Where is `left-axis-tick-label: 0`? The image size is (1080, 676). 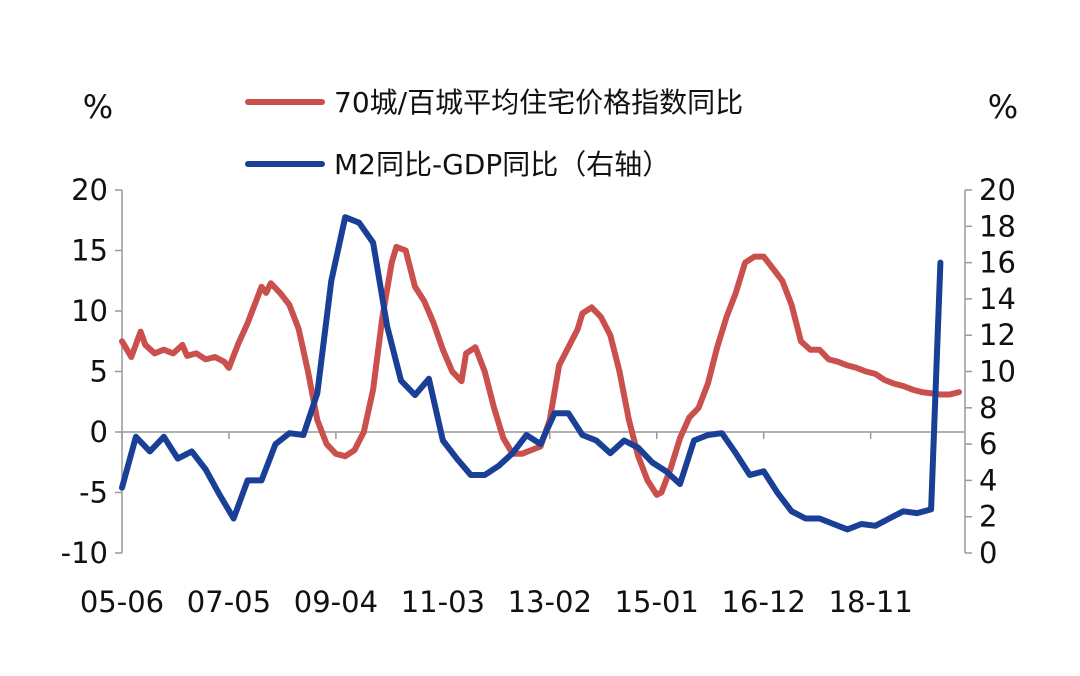 left-axis-tick-label: 0 is located at coordinates (99, 432).